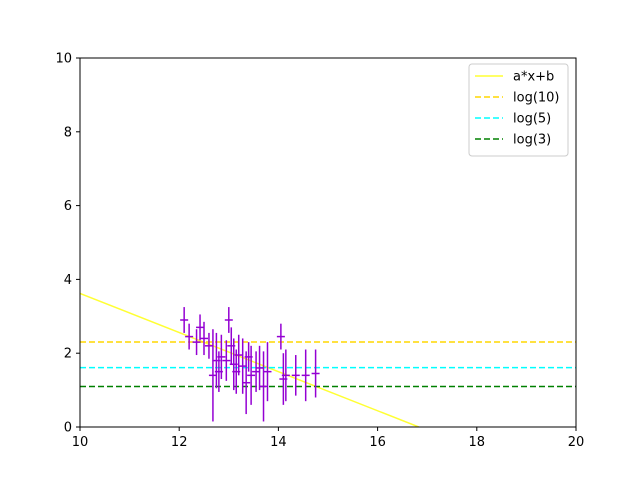 The image size is (640, 480). What do you see at coordinates (532, 119) in the screenshot?
I see `legend-label: log(5)` at bounding box center [532, 119].